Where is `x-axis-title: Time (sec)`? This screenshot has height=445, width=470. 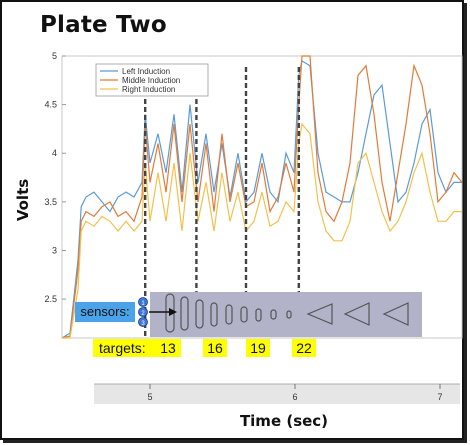
x-axis-title: Time (sec) is located at coordinates (284, 421).